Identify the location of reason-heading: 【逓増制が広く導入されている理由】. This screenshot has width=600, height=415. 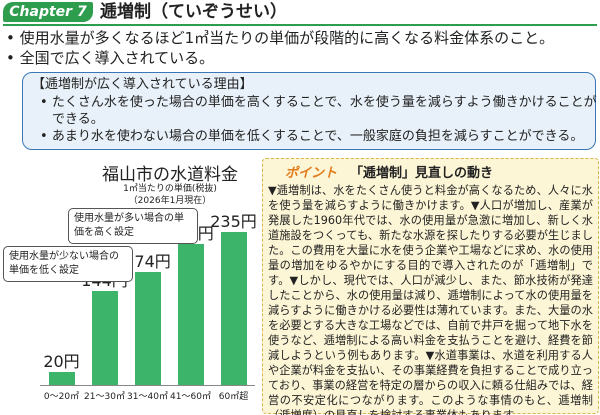
(142, 84).